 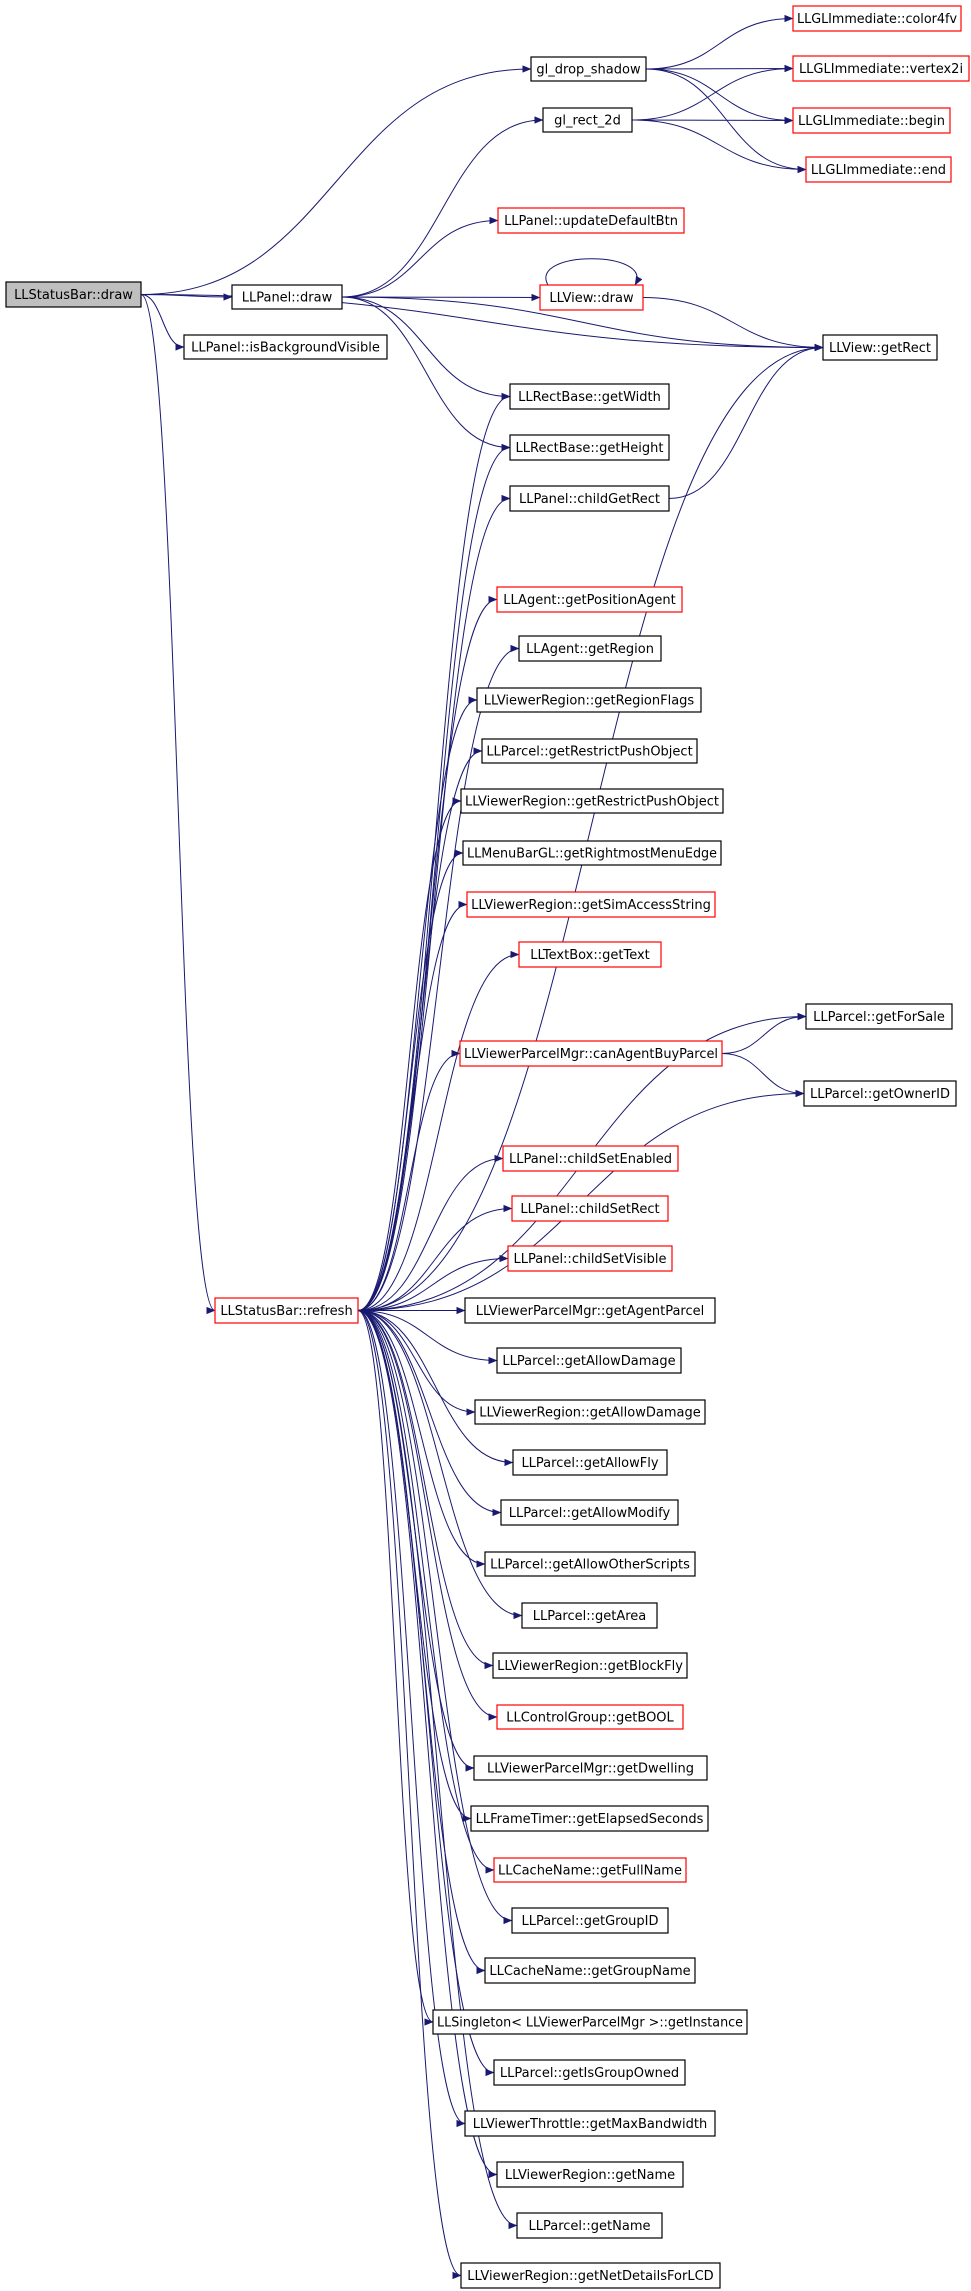 I want to click on edge-panel_draw-to-get_width, so click(x=426, y=348).